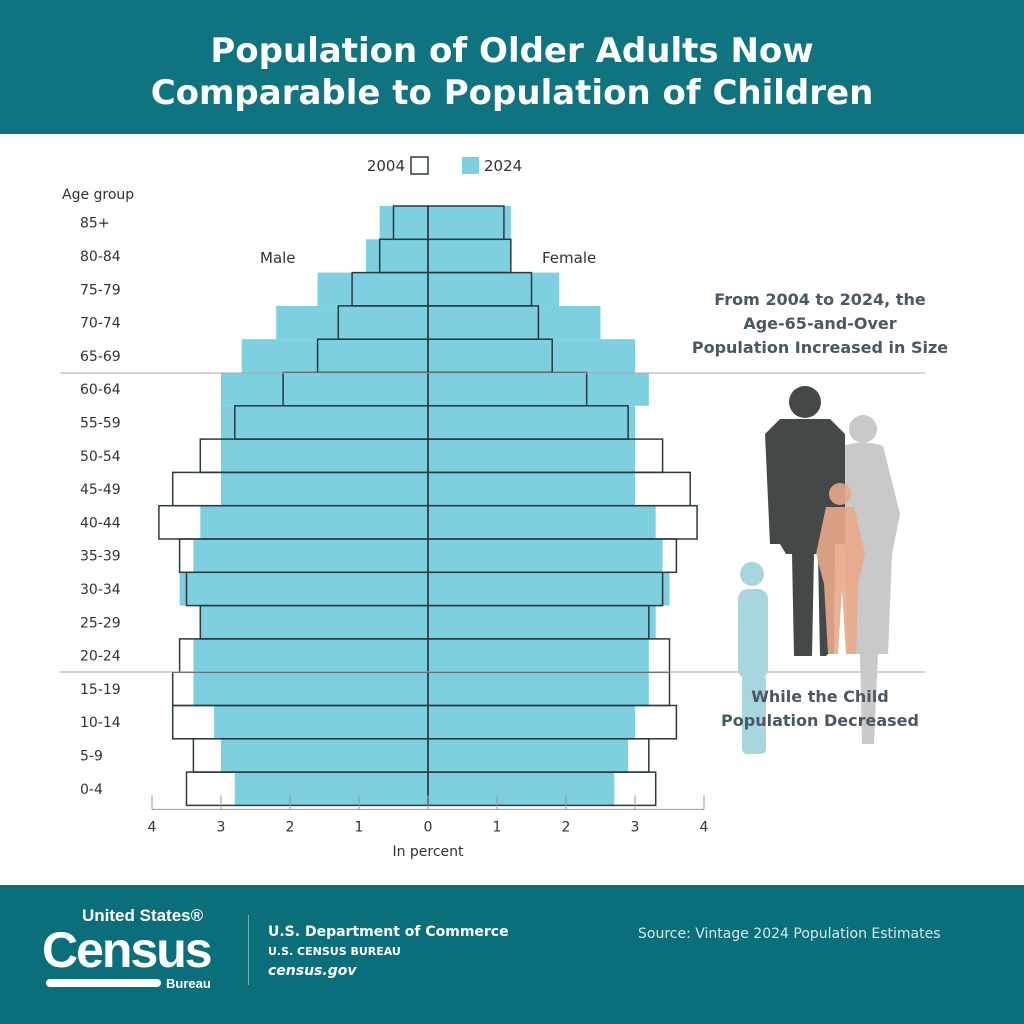  Describe the element at coordinates (127, 950) in the screenshot. I see `logo-text: Census` at that location.